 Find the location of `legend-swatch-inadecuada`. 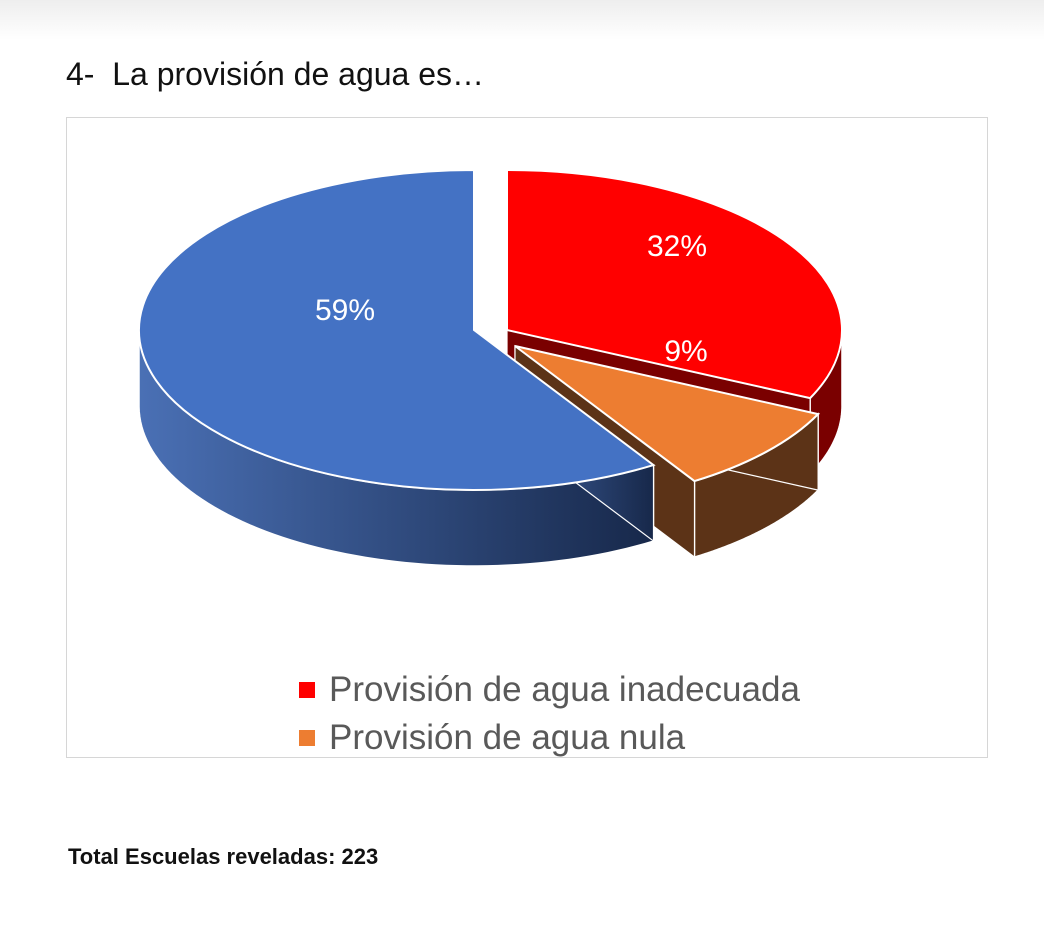

legend-swatch-inadecuada is located at coordinates (307, 690).